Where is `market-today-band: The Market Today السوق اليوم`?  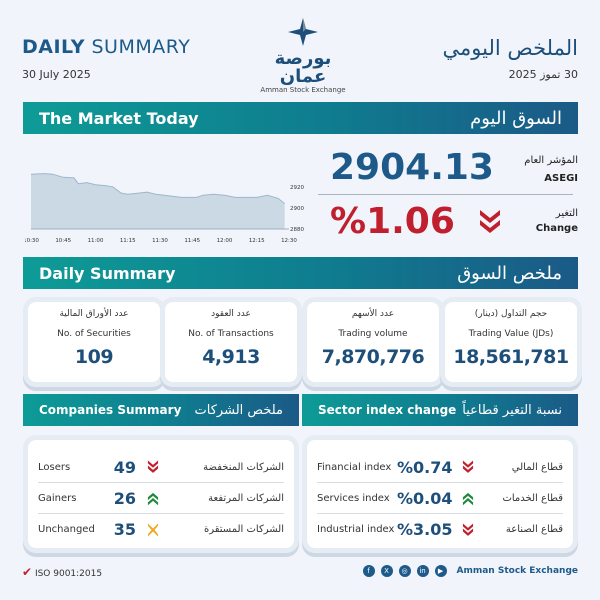 market-today-band: The Market Today السوق اليوم is located at coordinates (300, 118).